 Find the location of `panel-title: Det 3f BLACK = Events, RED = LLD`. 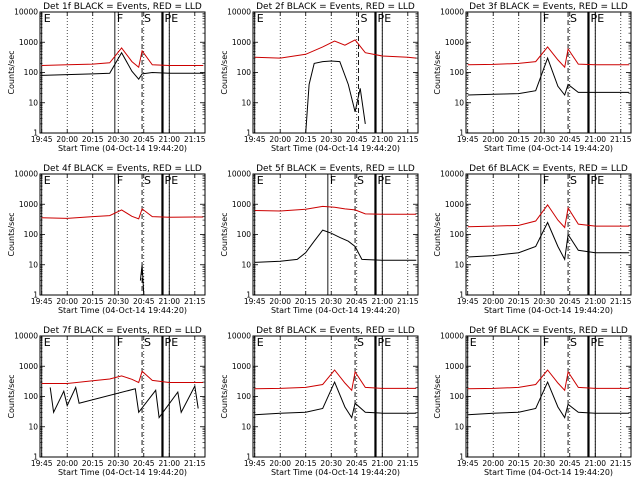

panel-title: Det 3f BLACK = Events, RED = LLD is located at coordinates (548, 7).